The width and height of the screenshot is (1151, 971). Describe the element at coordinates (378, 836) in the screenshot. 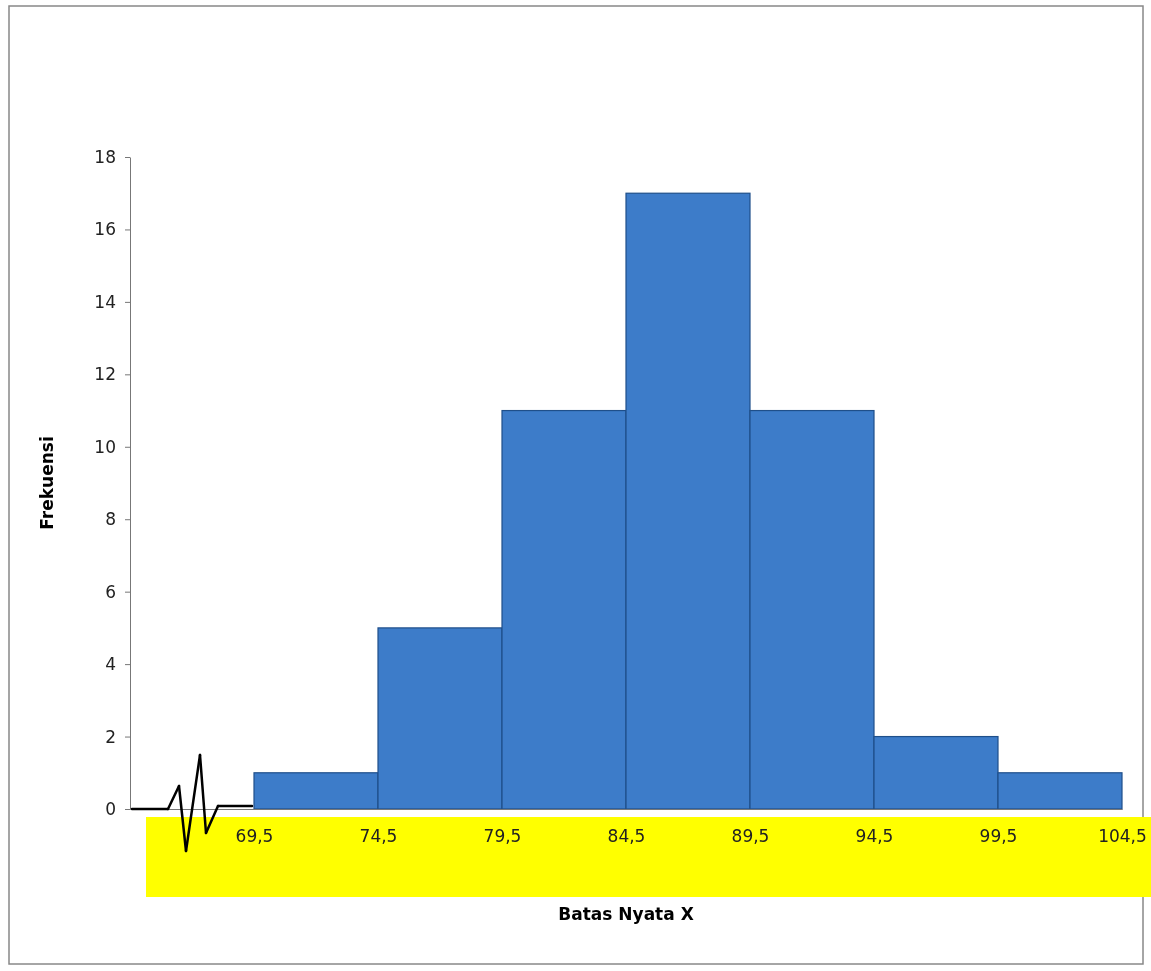

I see `x-tick-label: 74,5` at that location.